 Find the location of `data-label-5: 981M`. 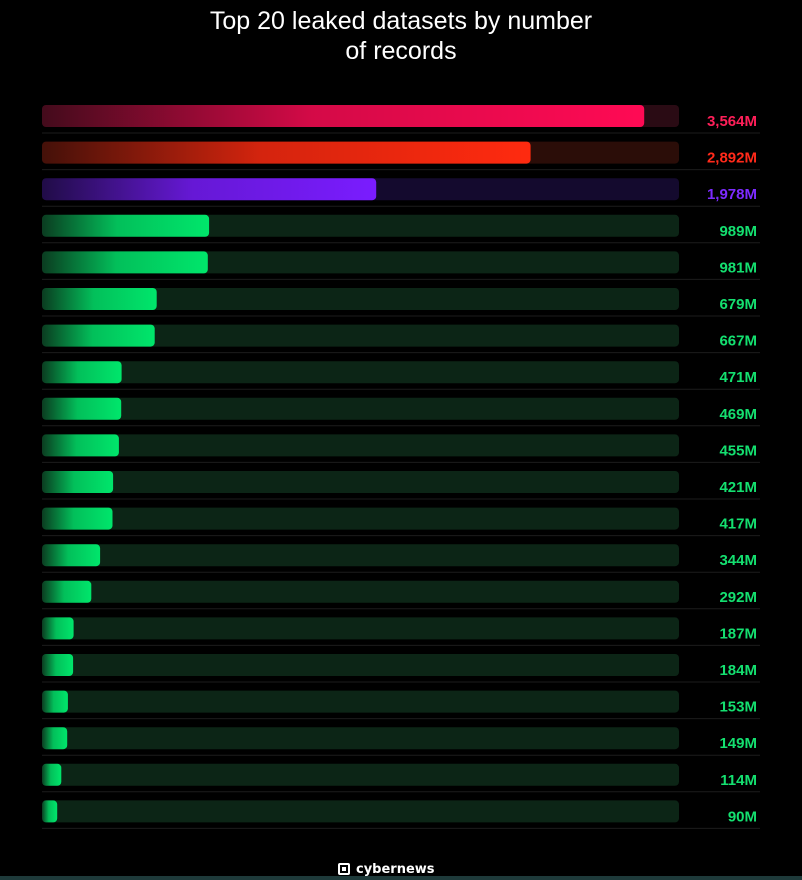

data-label-5: 981M is located at coordinates (738, 267).